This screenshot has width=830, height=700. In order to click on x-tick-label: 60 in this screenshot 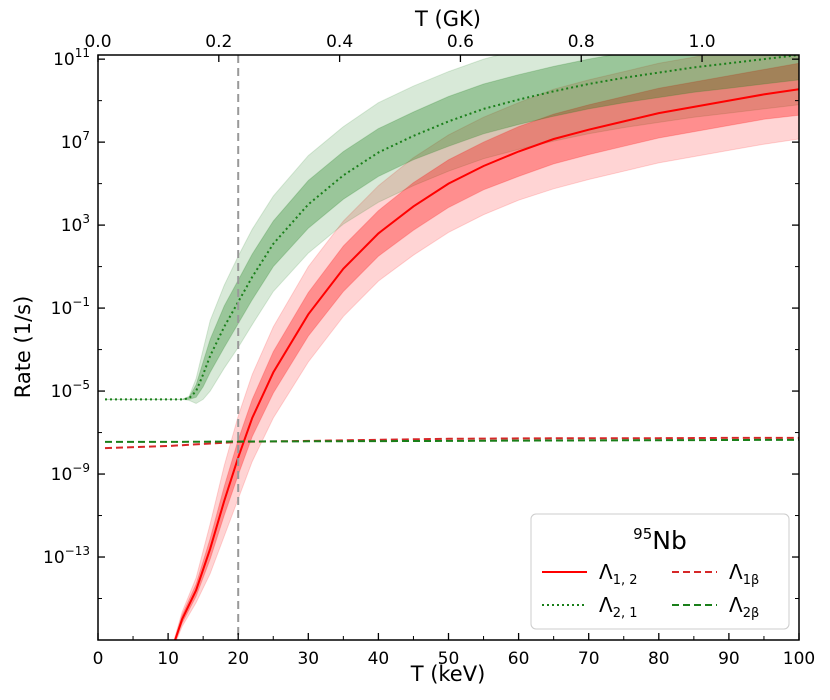, I will do `click(519, 659)`.